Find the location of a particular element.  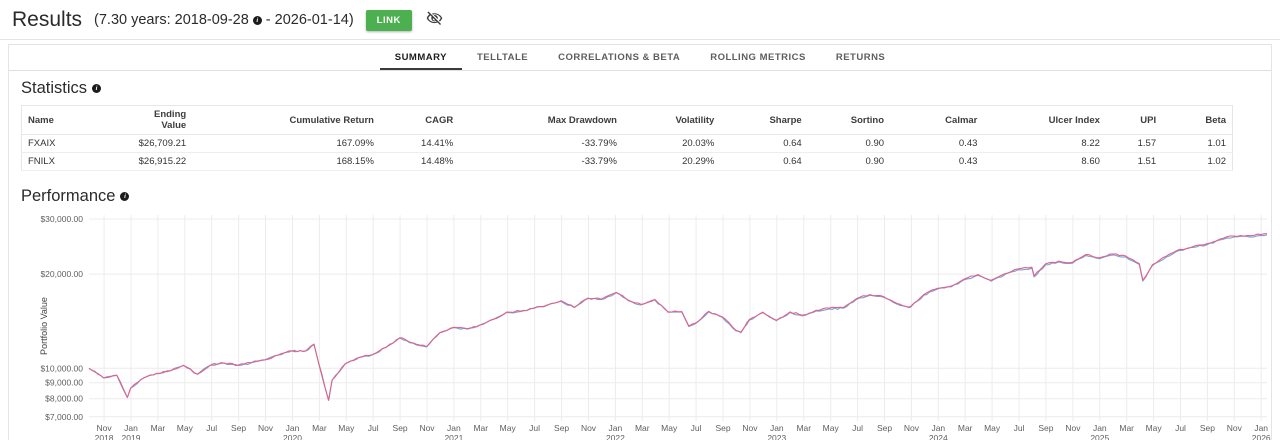

y-tick-label: $30,000.00 is located at coordinates (61, 219).